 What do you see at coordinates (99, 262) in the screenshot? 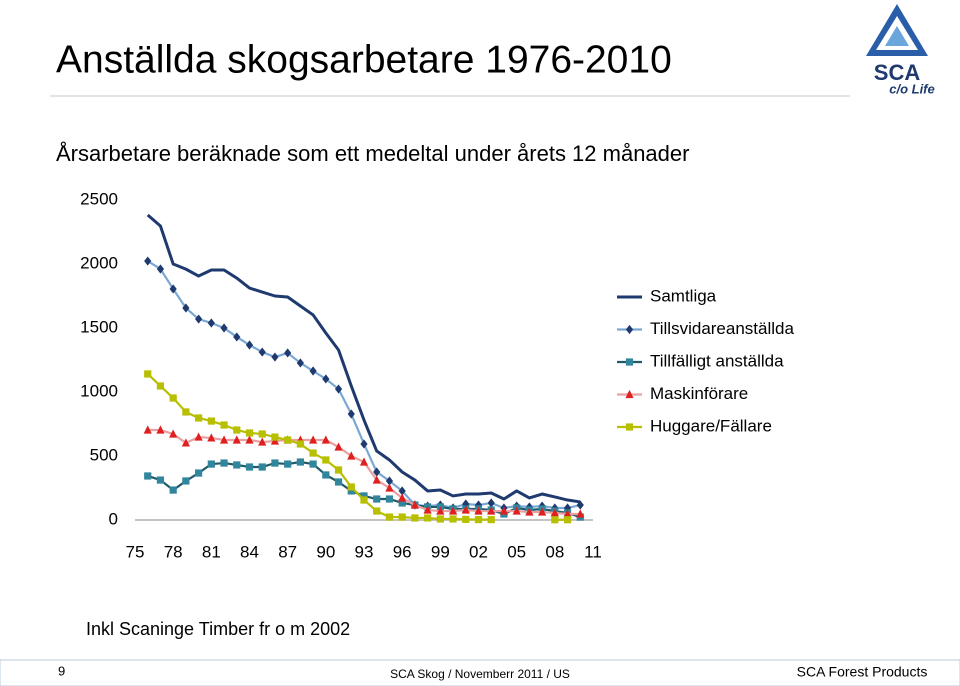
I see `y-tick-label: 2000` at bounding box center [99, 262].